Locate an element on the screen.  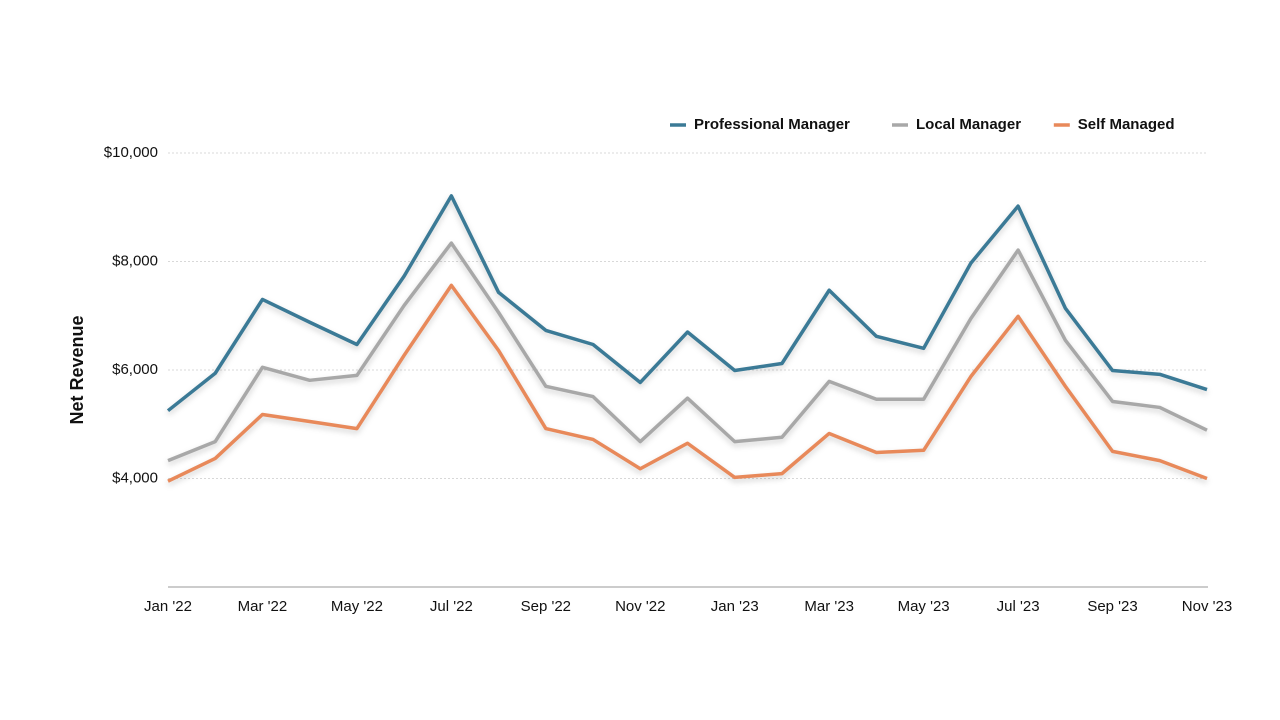
legend-label: Professional Manager is located at coordinates (772, 124).